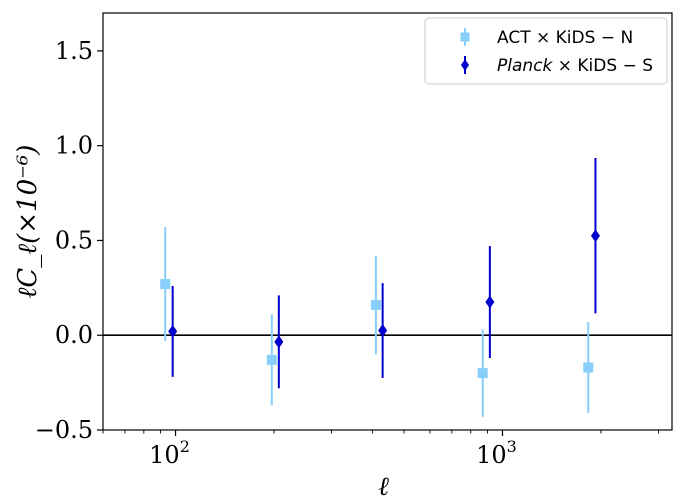 The height and width of the screenshot is (499, 673). What do you see at coordinates (565, 38) in the screenshot?
I see `legend-label: ACT × KiDS − N` at bounding box center [565, 38].